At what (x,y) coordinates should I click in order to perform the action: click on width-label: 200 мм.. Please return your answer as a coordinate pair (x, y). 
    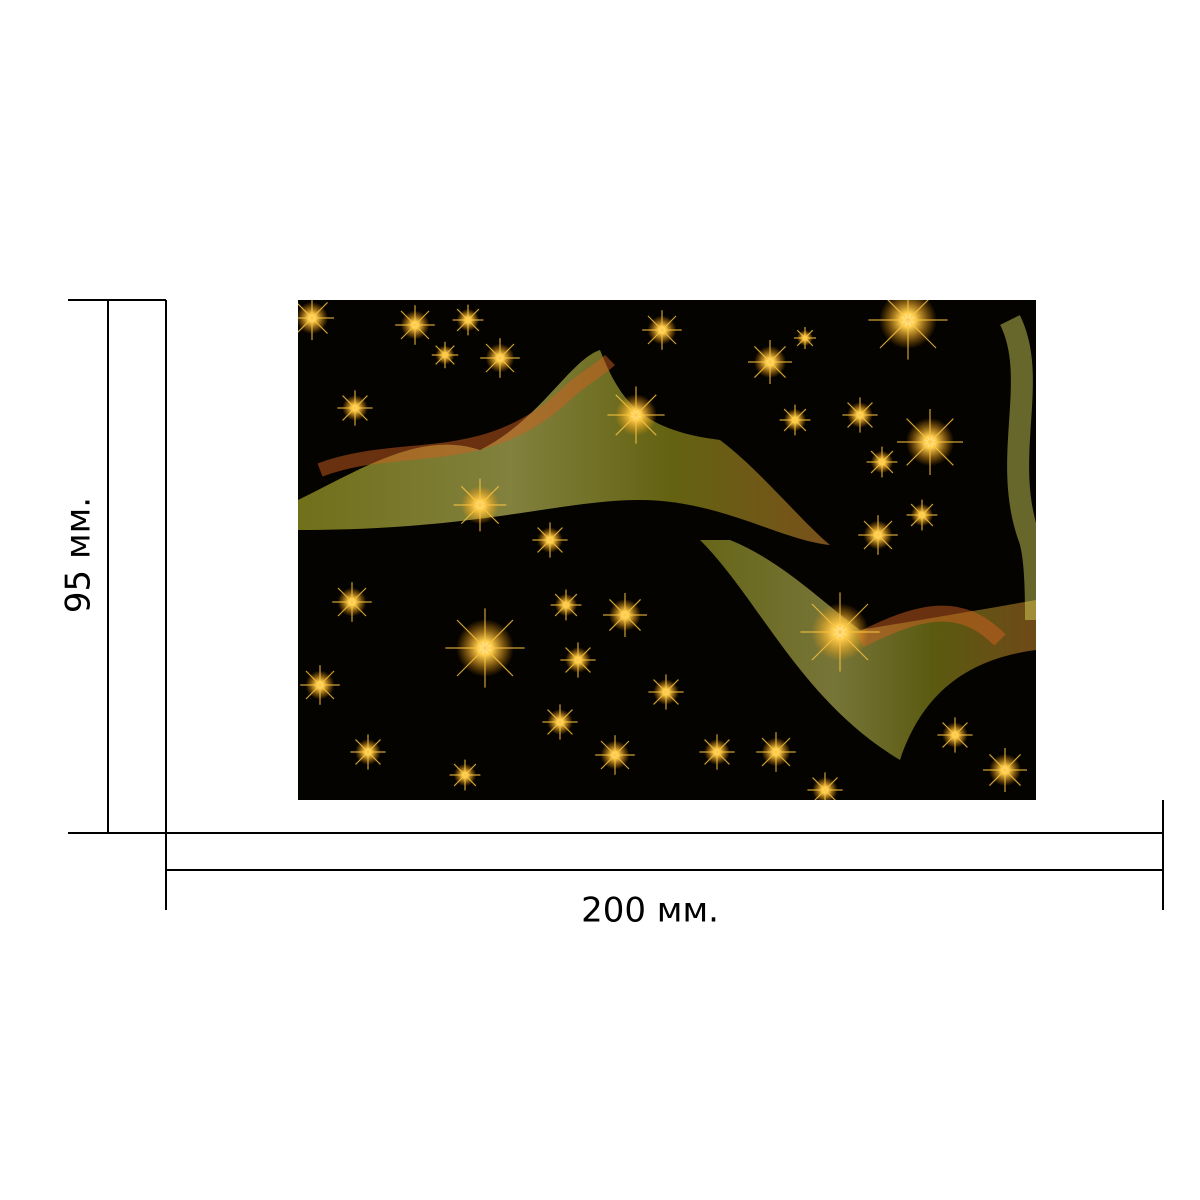
    Looking at the image, I should click on (650, 911).